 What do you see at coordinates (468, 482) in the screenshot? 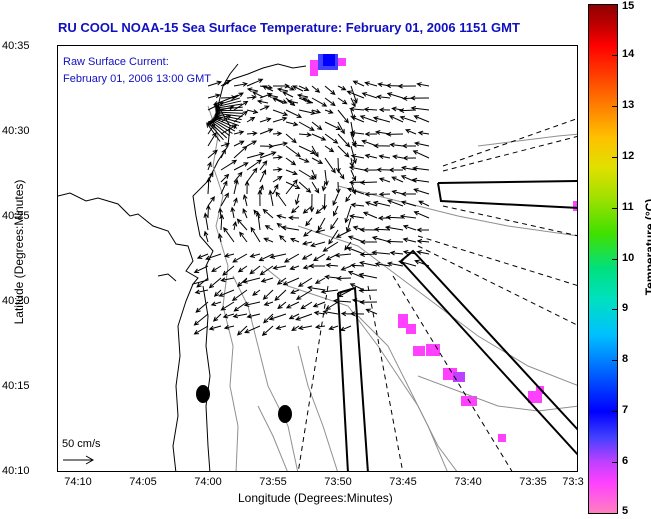
I see `x-tick: 73:40` at bounding box center [468, 482].